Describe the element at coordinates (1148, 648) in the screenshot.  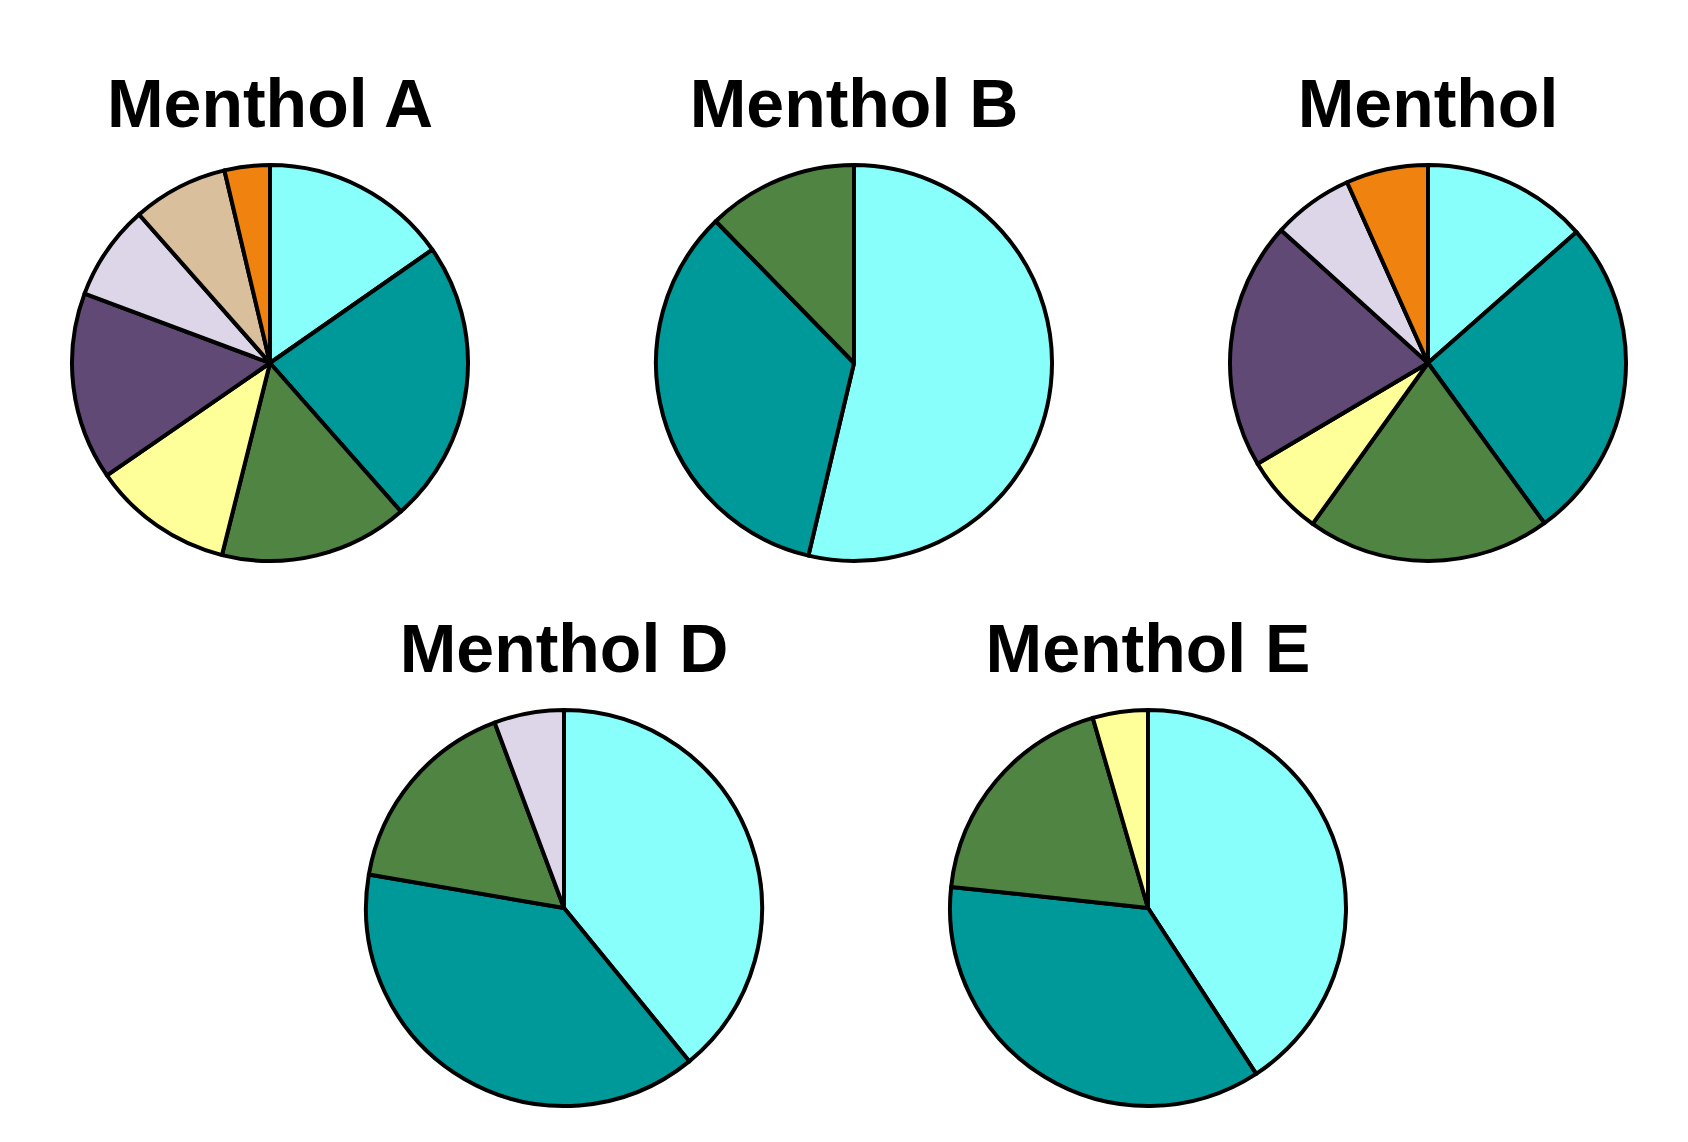
I see `chart-title: Menthol E` at that location.